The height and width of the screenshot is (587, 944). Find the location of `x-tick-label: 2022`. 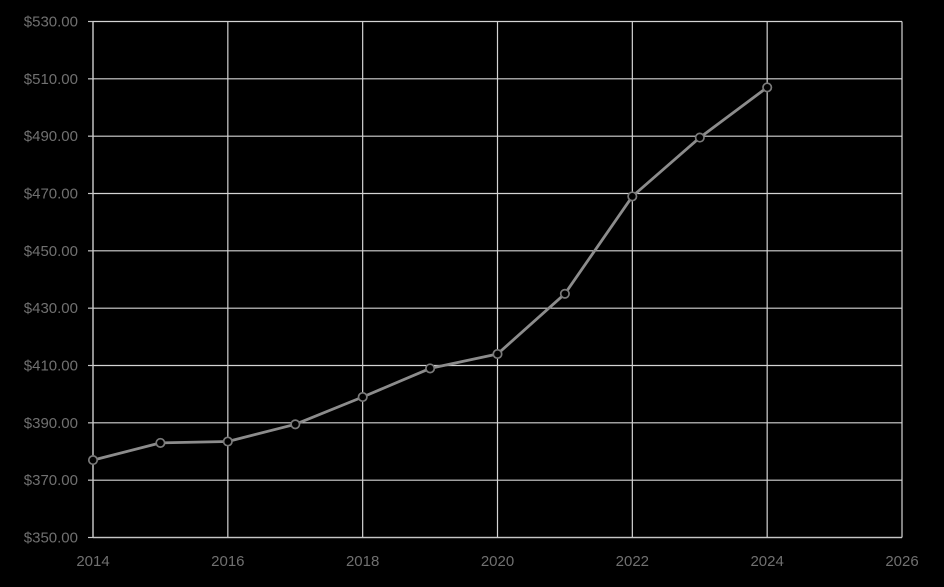

x-tick-label: 2022 is located at coordinates (632, 561).